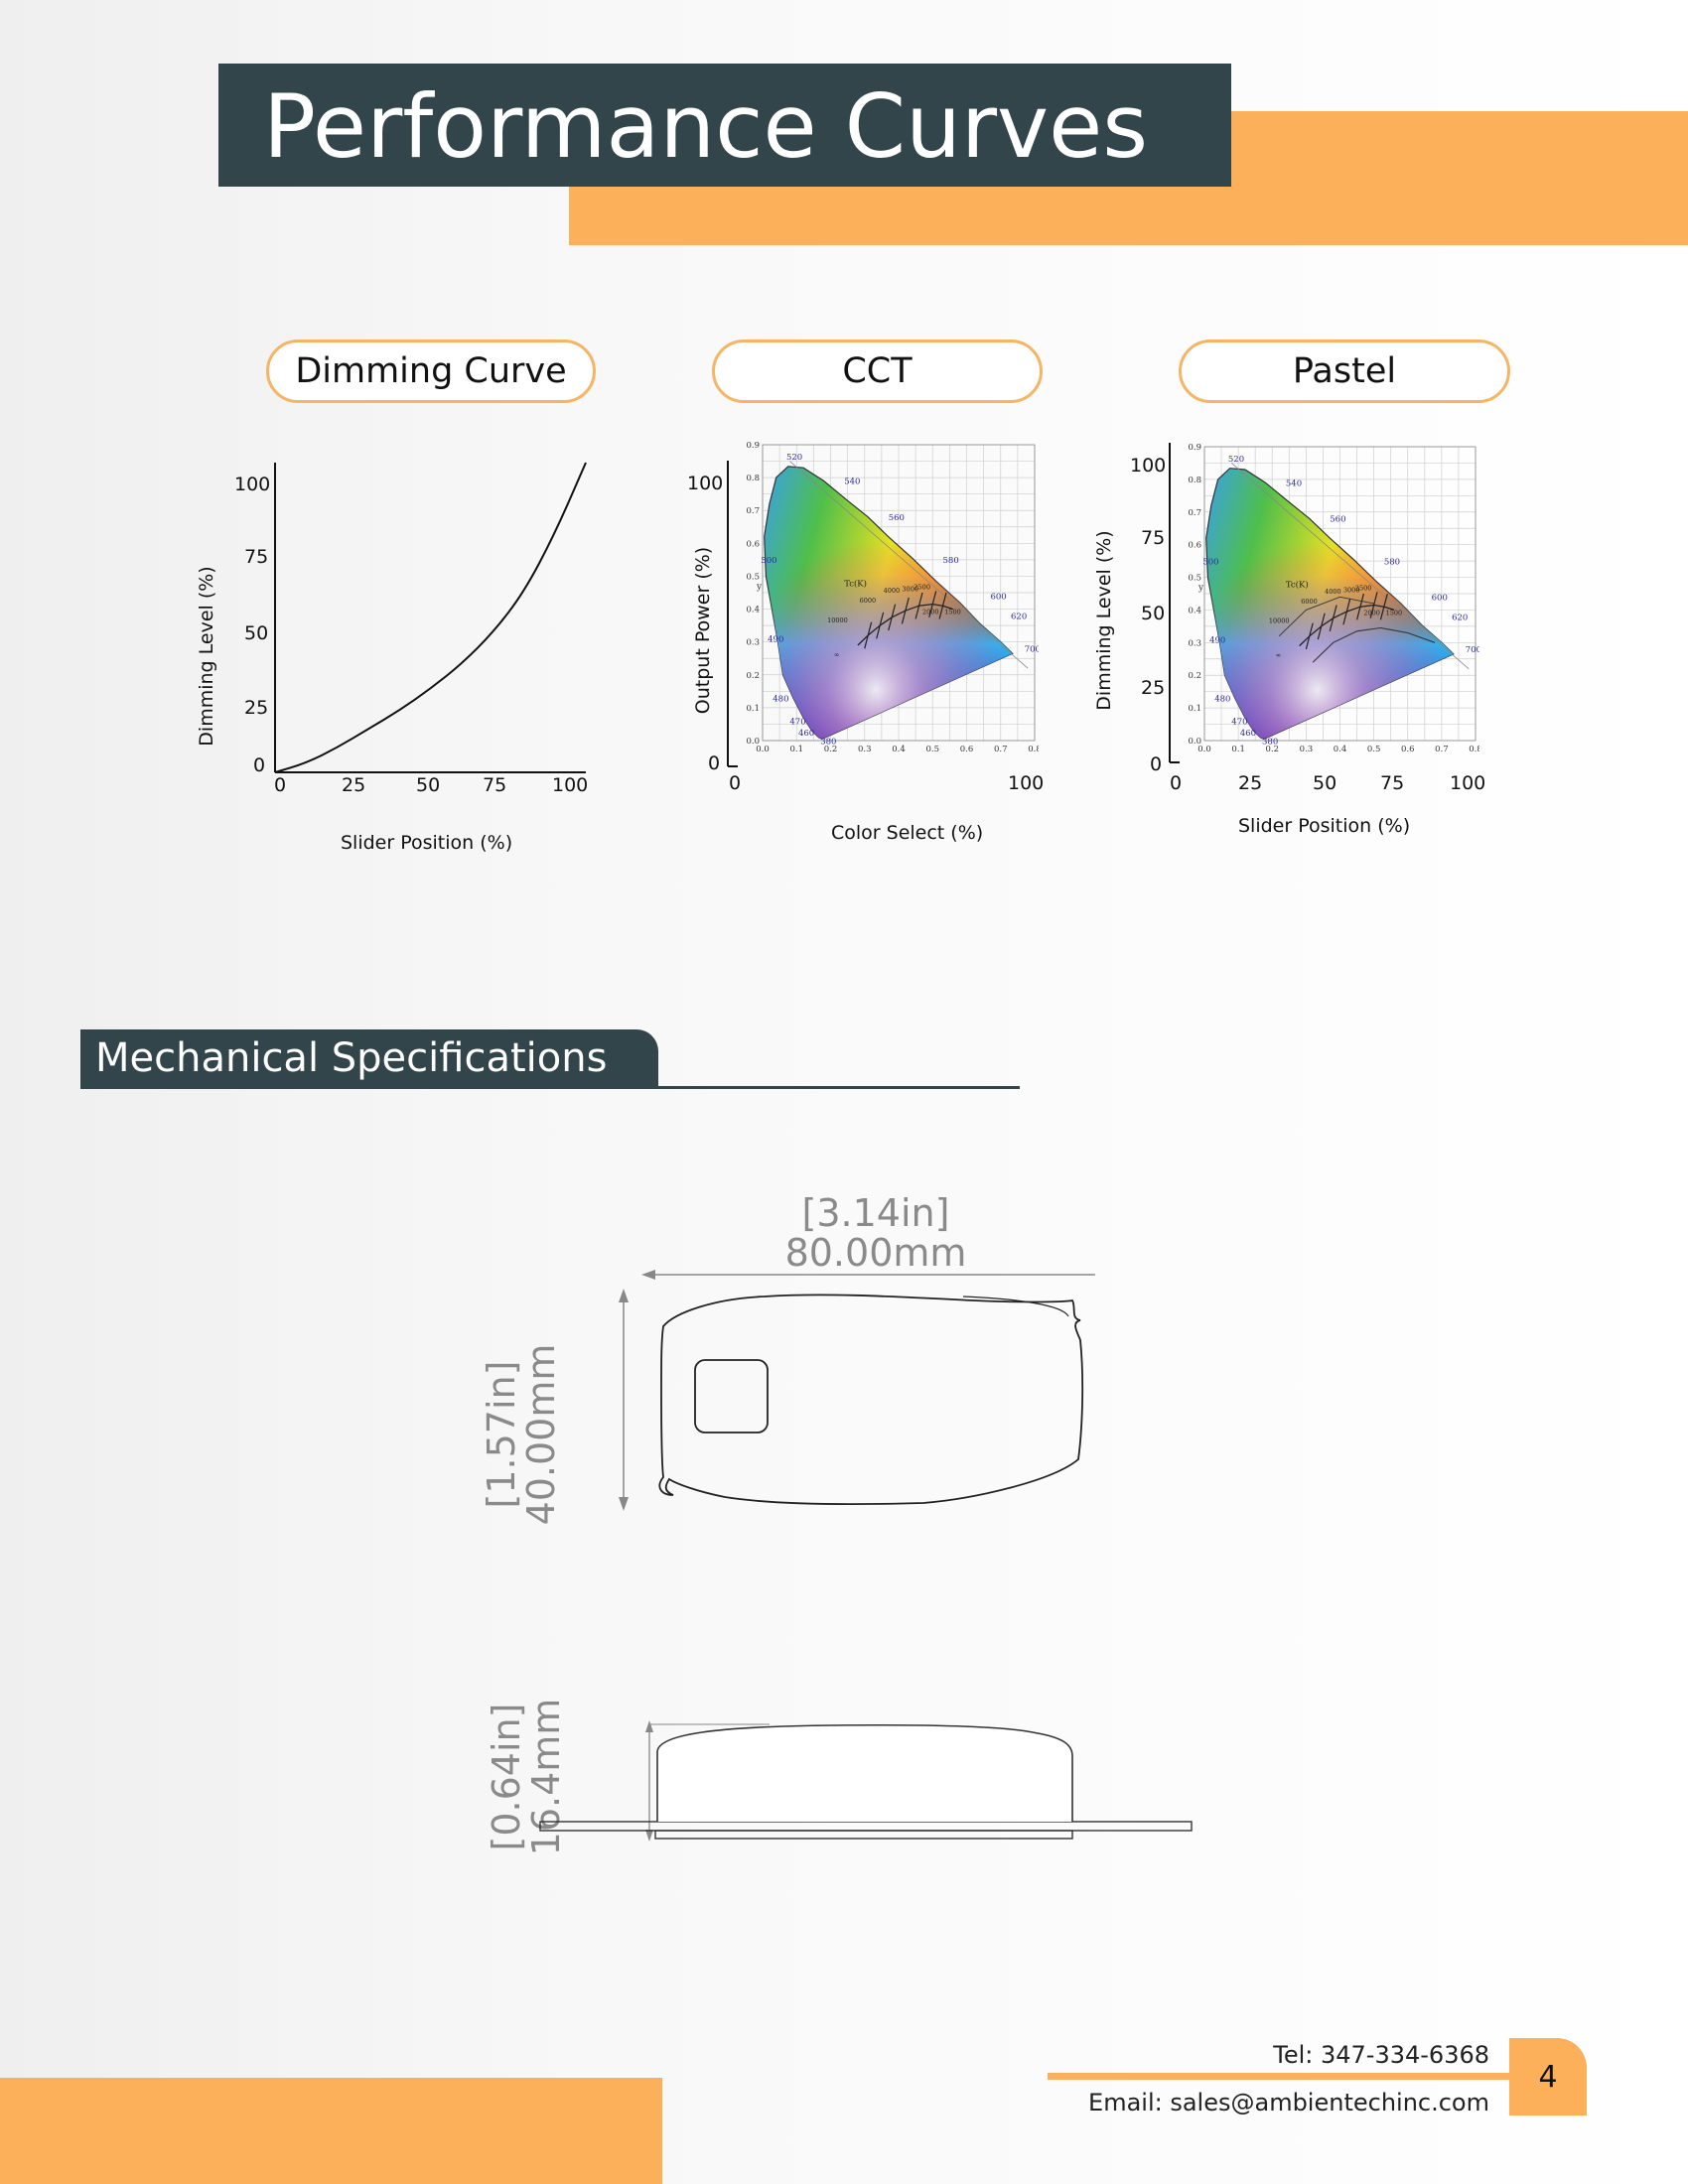 The height and width of the screenshot is (2184, 1688). I want to click on x-axis-label: Color Select (%), so click(907, 833).